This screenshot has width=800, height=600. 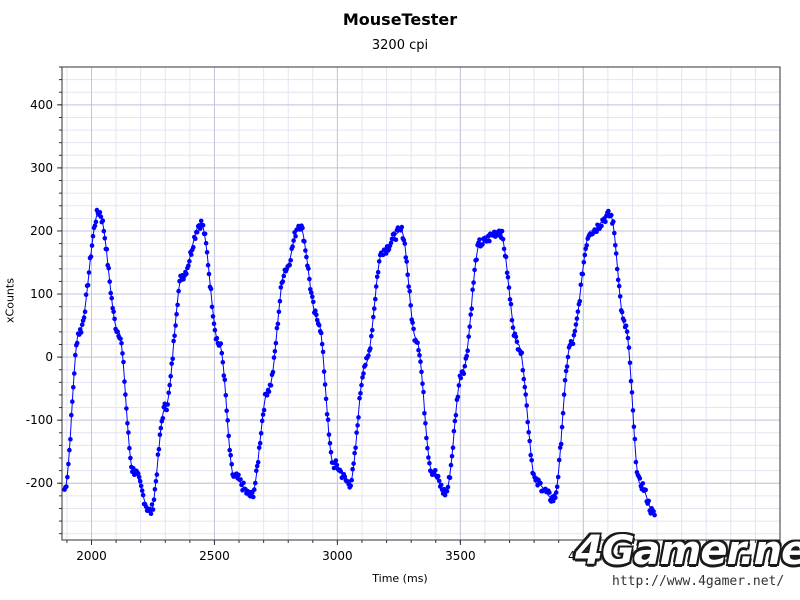 I want to click on y-tick-label: 100, so click(x=41, y=294).